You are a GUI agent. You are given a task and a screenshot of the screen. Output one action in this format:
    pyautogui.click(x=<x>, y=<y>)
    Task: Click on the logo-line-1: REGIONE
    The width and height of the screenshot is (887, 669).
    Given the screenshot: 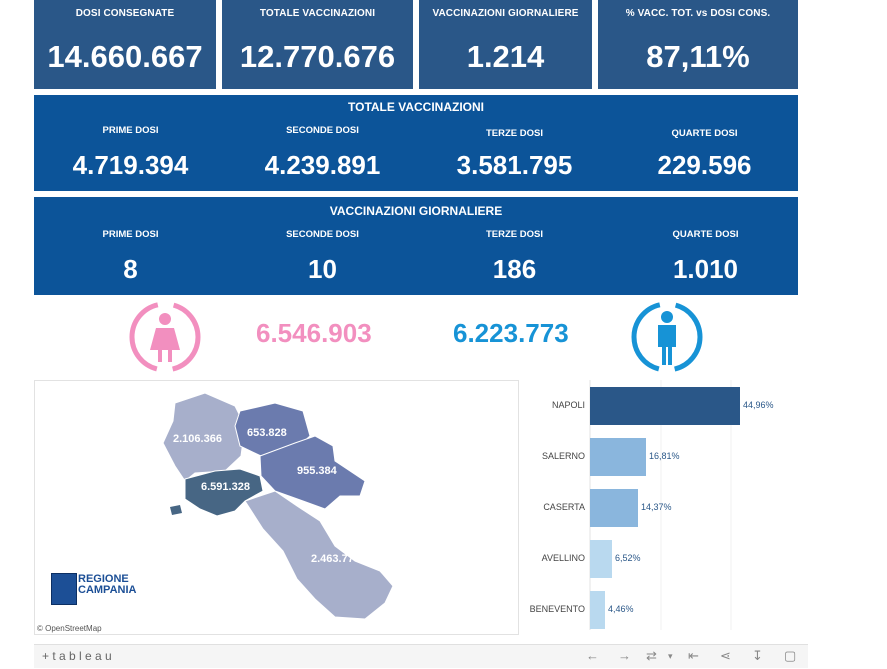 What is the action you would take?
    pyautogui.click(x=103, y=579)
    